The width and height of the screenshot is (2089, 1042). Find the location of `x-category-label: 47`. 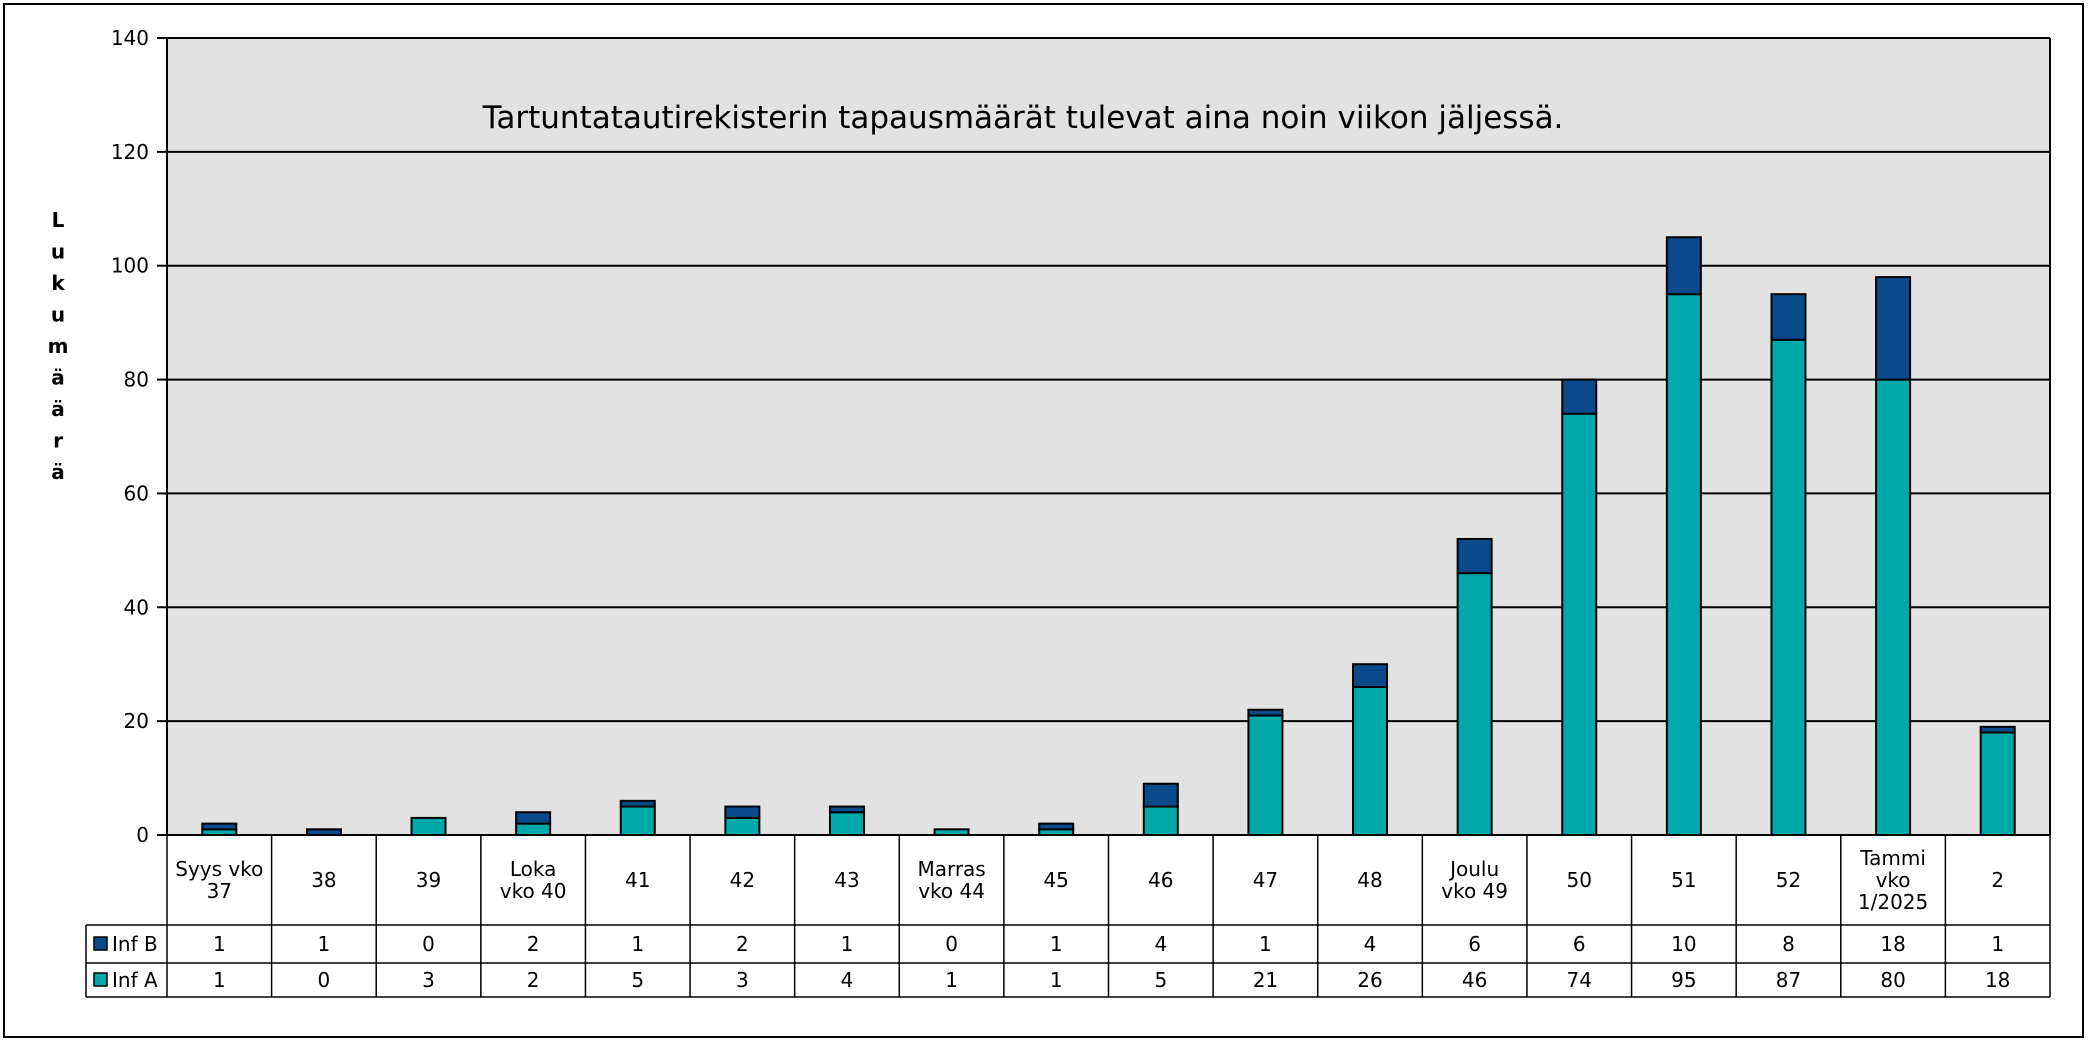

x-category-label: 47 is located at coordinates (1265, 880).